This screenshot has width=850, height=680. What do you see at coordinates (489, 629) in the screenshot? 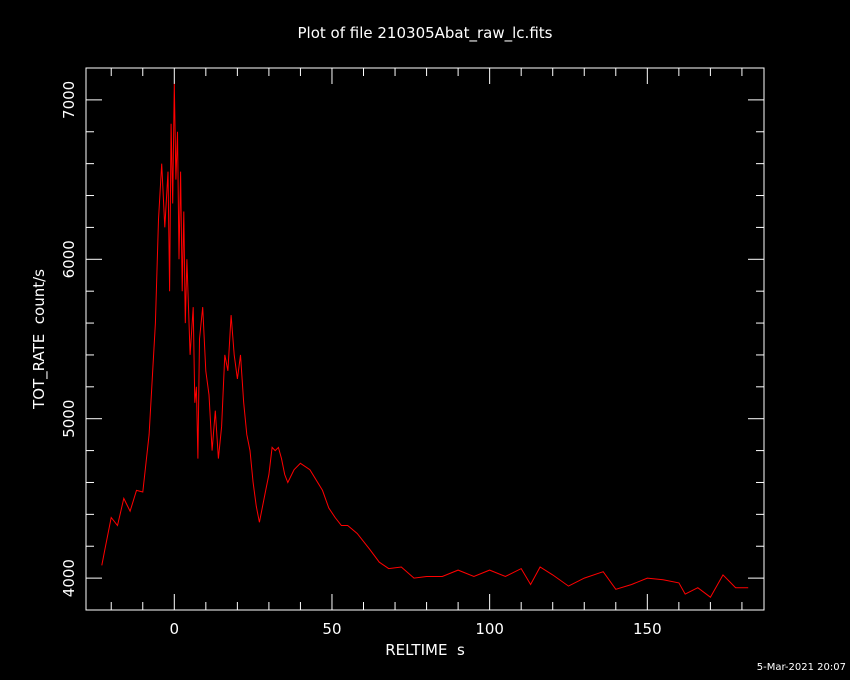
I see `x-tick-label: 100` at bounding box center [489, 629].